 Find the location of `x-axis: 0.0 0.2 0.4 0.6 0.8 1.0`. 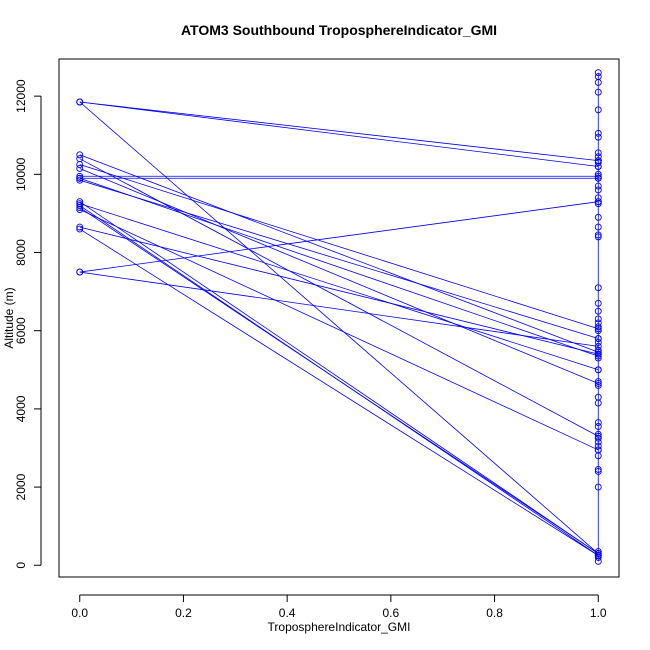

x-axis: 0.0 0.2 0.4 0.6 0.8 1.0 is located at coordinates (339, 607).